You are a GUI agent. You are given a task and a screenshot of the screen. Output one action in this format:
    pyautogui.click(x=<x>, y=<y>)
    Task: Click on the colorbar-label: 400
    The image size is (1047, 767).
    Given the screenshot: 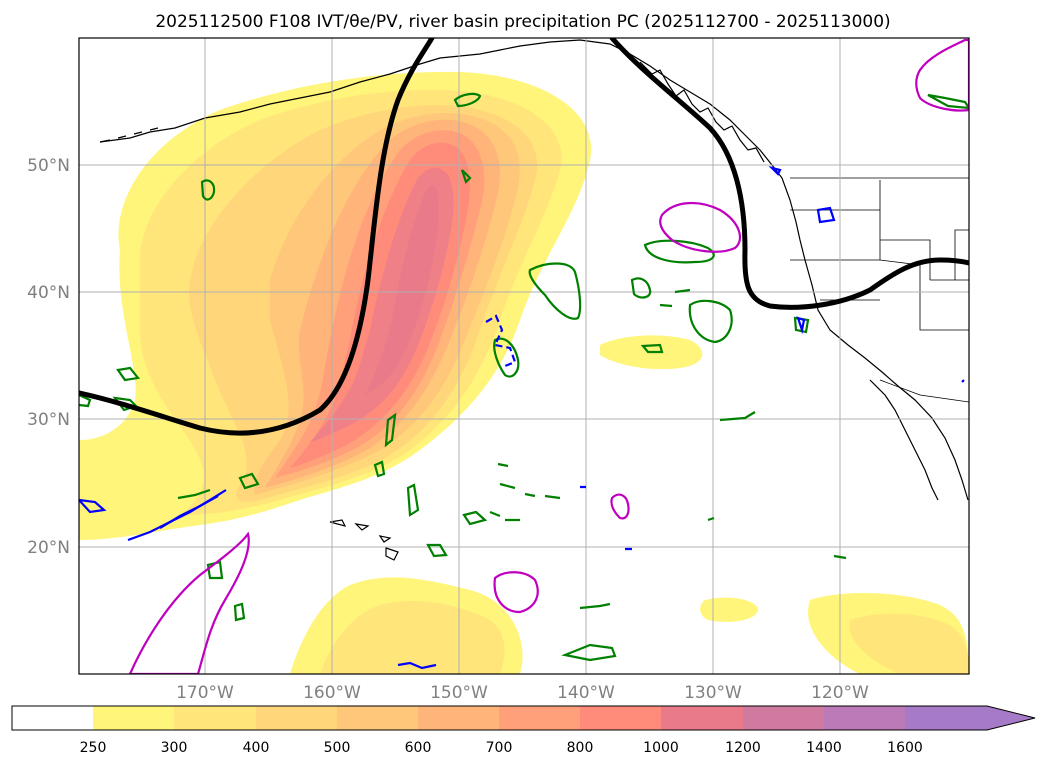 What is the action you would take?
    pyautogui.click(x=256, y=748)
    